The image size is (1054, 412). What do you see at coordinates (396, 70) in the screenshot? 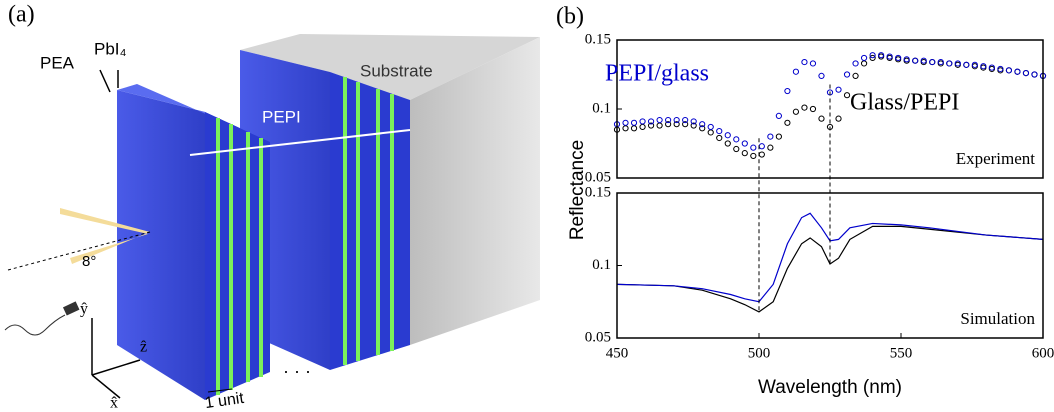
I see `substrate-label: Substrate` at bounding box center [396, 70].